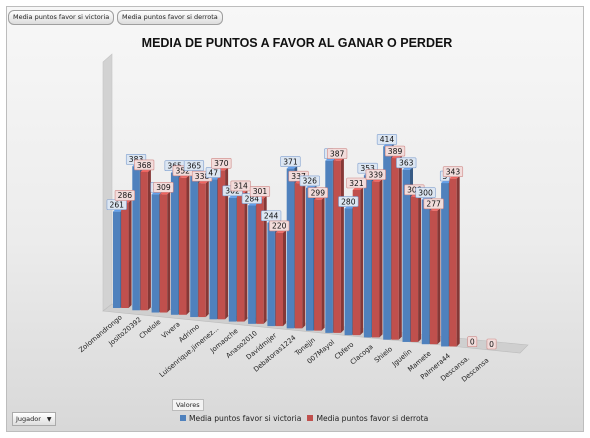 The image size is (590, 438). I want to click on data-label-victoria-4: 365, so click(194, 165).